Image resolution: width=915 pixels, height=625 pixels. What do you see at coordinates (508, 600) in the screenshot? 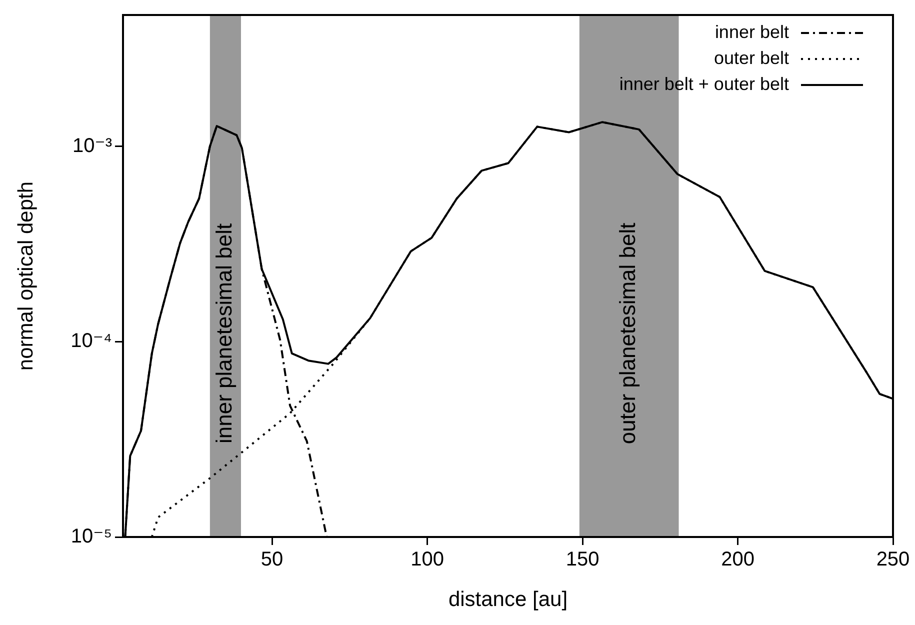
I see `x-axis-title: distance [au]` at bounding box center [508, 600].